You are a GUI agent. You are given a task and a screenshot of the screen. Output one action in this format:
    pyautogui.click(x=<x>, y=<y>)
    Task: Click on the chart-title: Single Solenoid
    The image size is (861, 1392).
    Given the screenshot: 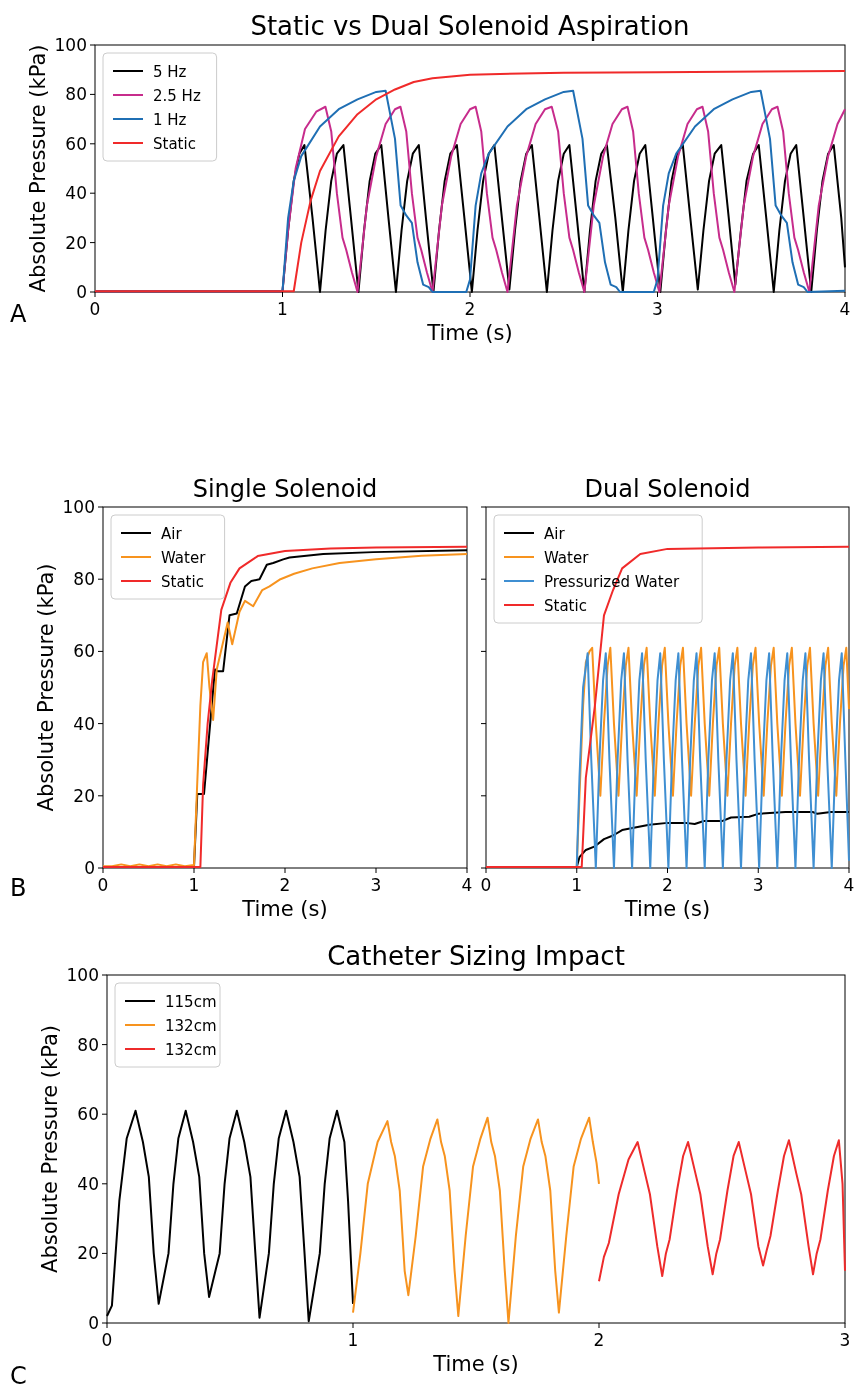 What is the action you would take?
    pyautogui.click(x=285, y=489)
    